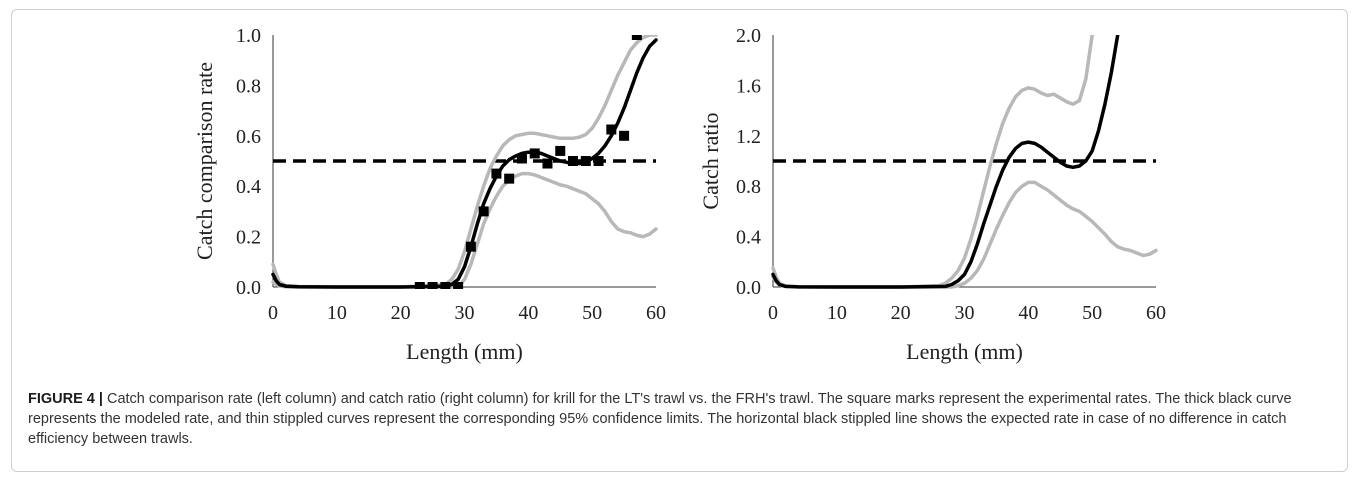 This screenshot has width=1357, height=481. Describe the element at coordinates (248, 36) in the screenshot. I see `y-tick-label: 1.0` at that location.